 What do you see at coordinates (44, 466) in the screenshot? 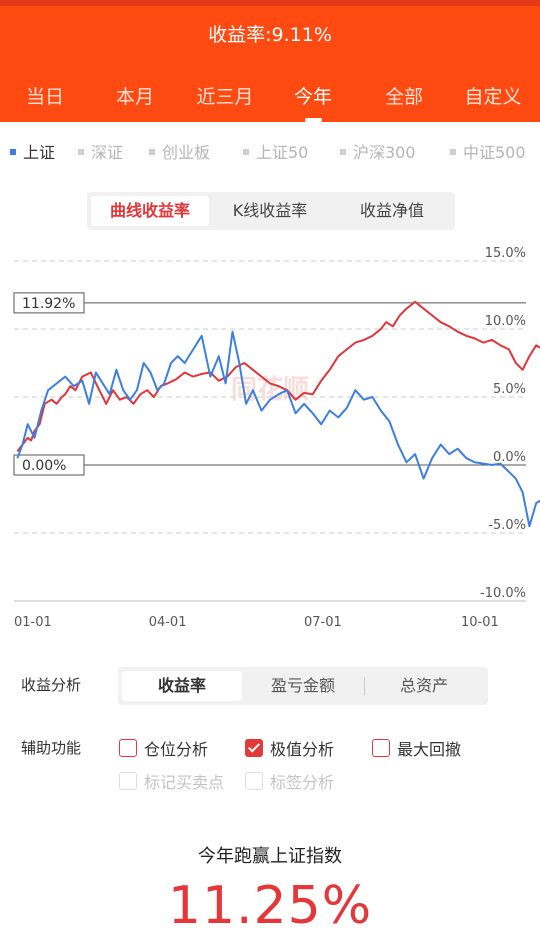
I see `zero-marker-label: 0.00%` at bounding box center [44, 466].